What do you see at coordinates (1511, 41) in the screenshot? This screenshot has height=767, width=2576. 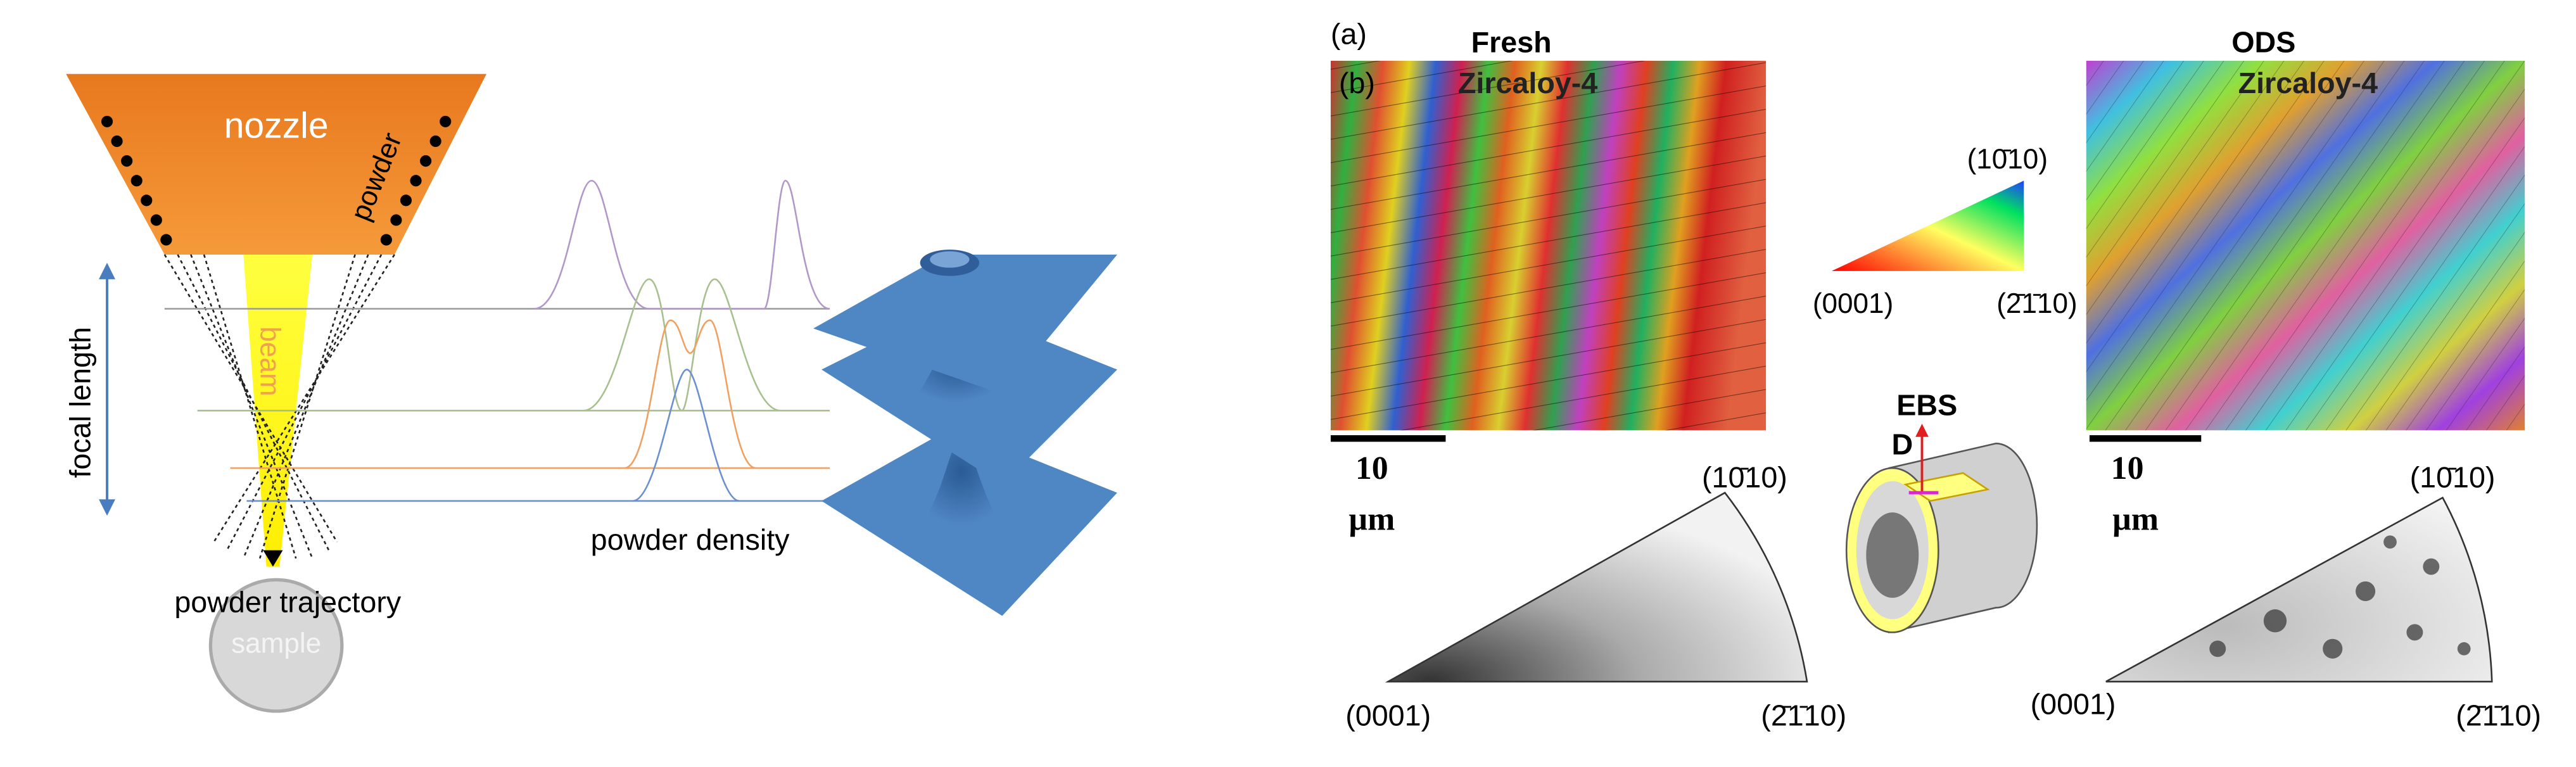 I see `map-title: Fresh` at bounding box center [1511, 41].